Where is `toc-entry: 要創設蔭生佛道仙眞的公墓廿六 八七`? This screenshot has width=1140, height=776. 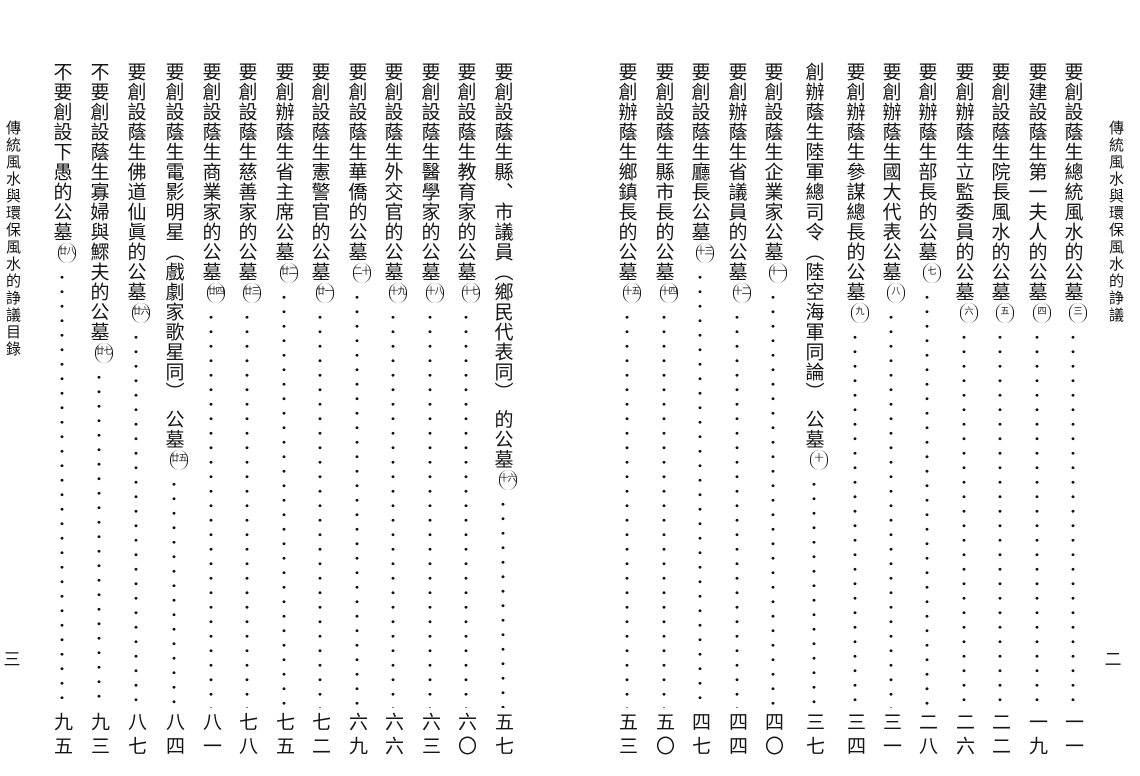
toc-entry: 要創設蔭生佛道仙眞的公墓廿六 八七 is located at coordinates (136, 412).